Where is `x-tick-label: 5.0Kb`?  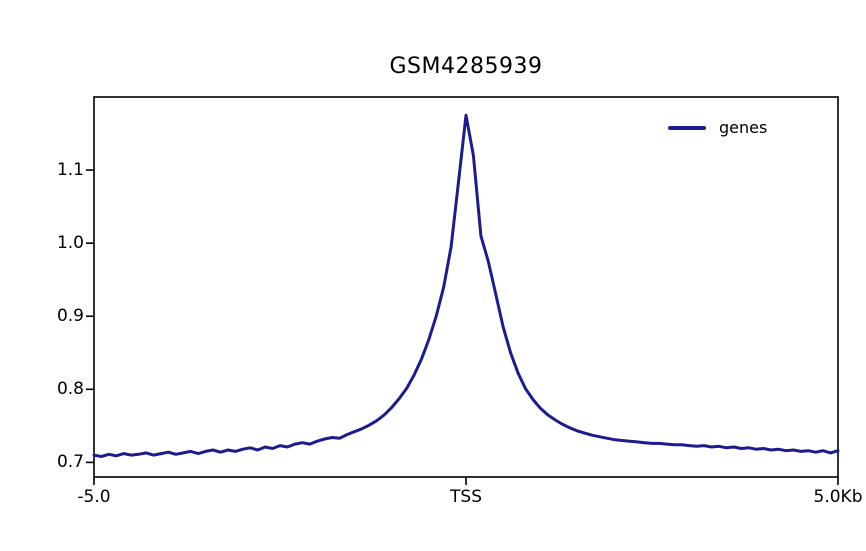
x-tick-label: 5.0Kb is located at coordinates (838, 497).